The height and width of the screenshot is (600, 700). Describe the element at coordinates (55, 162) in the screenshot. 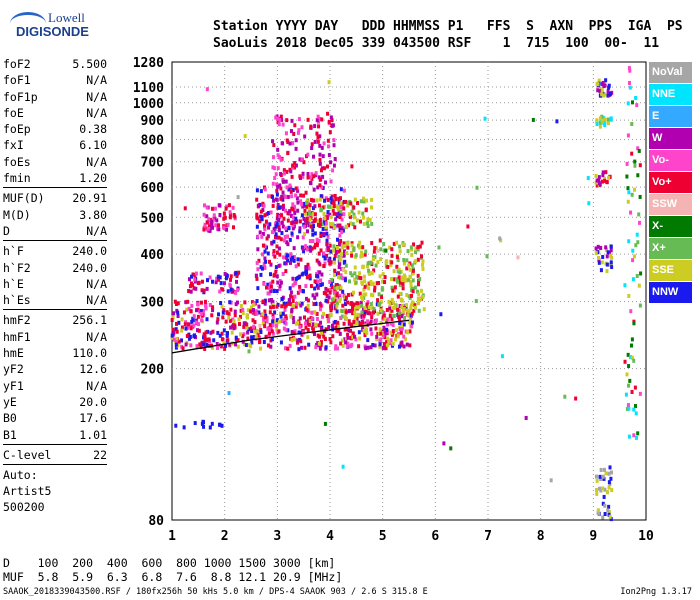

I see `param-row: foEs N/A` at that location.